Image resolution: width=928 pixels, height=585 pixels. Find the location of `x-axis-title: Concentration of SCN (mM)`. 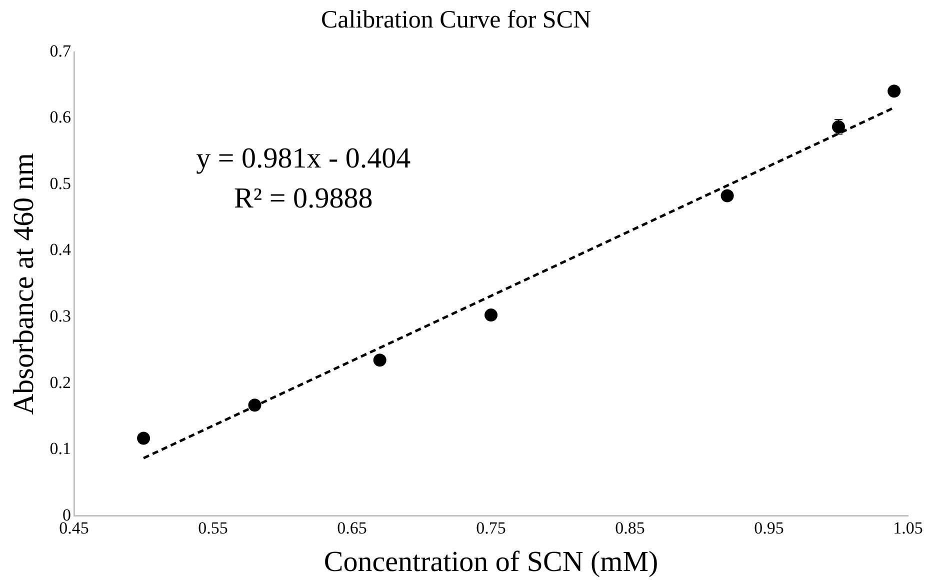

x-axis-title: Concentration of SCN (mM) is located at coordinates (491, 562).